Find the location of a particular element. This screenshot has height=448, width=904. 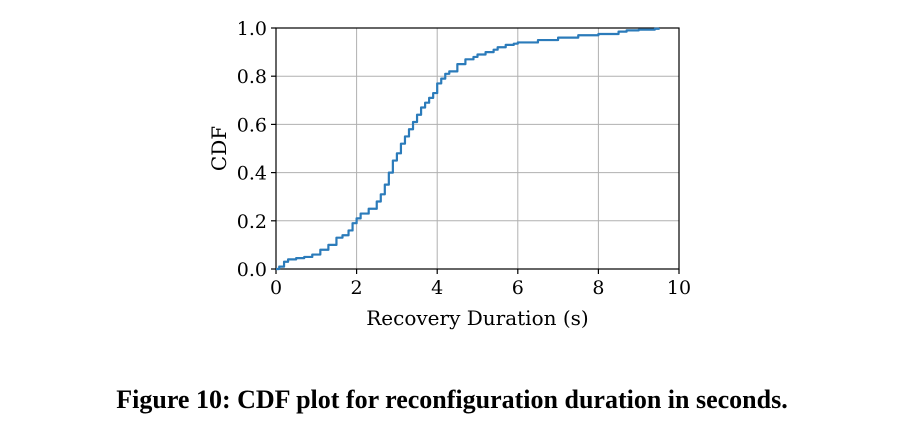

y-tick-label: 0.0 is located at coordinates (252, 270).